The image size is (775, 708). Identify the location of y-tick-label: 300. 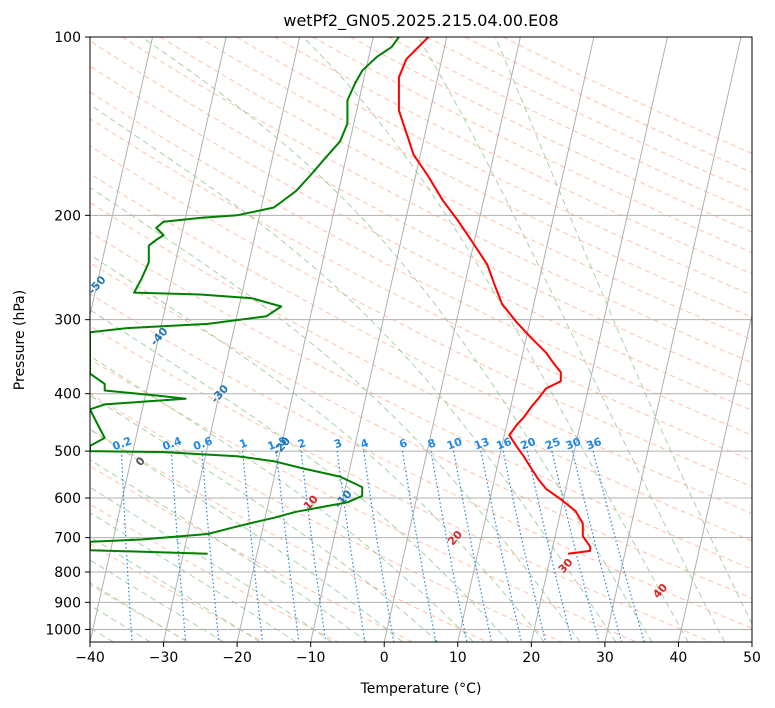
(67, 321).